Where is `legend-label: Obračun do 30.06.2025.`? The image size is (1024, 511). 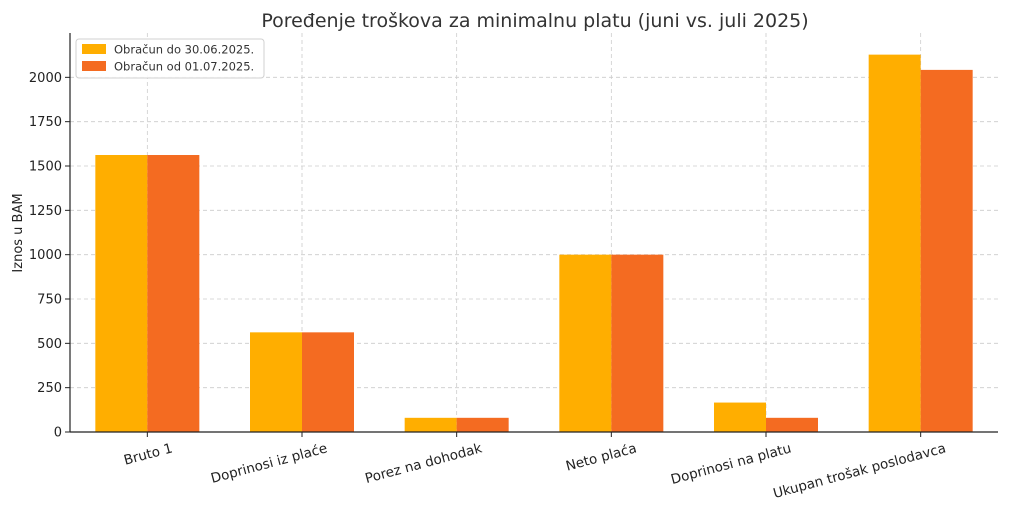 legend-label: Obračun do 30.06.2025. is located at coordinates (184, 50).